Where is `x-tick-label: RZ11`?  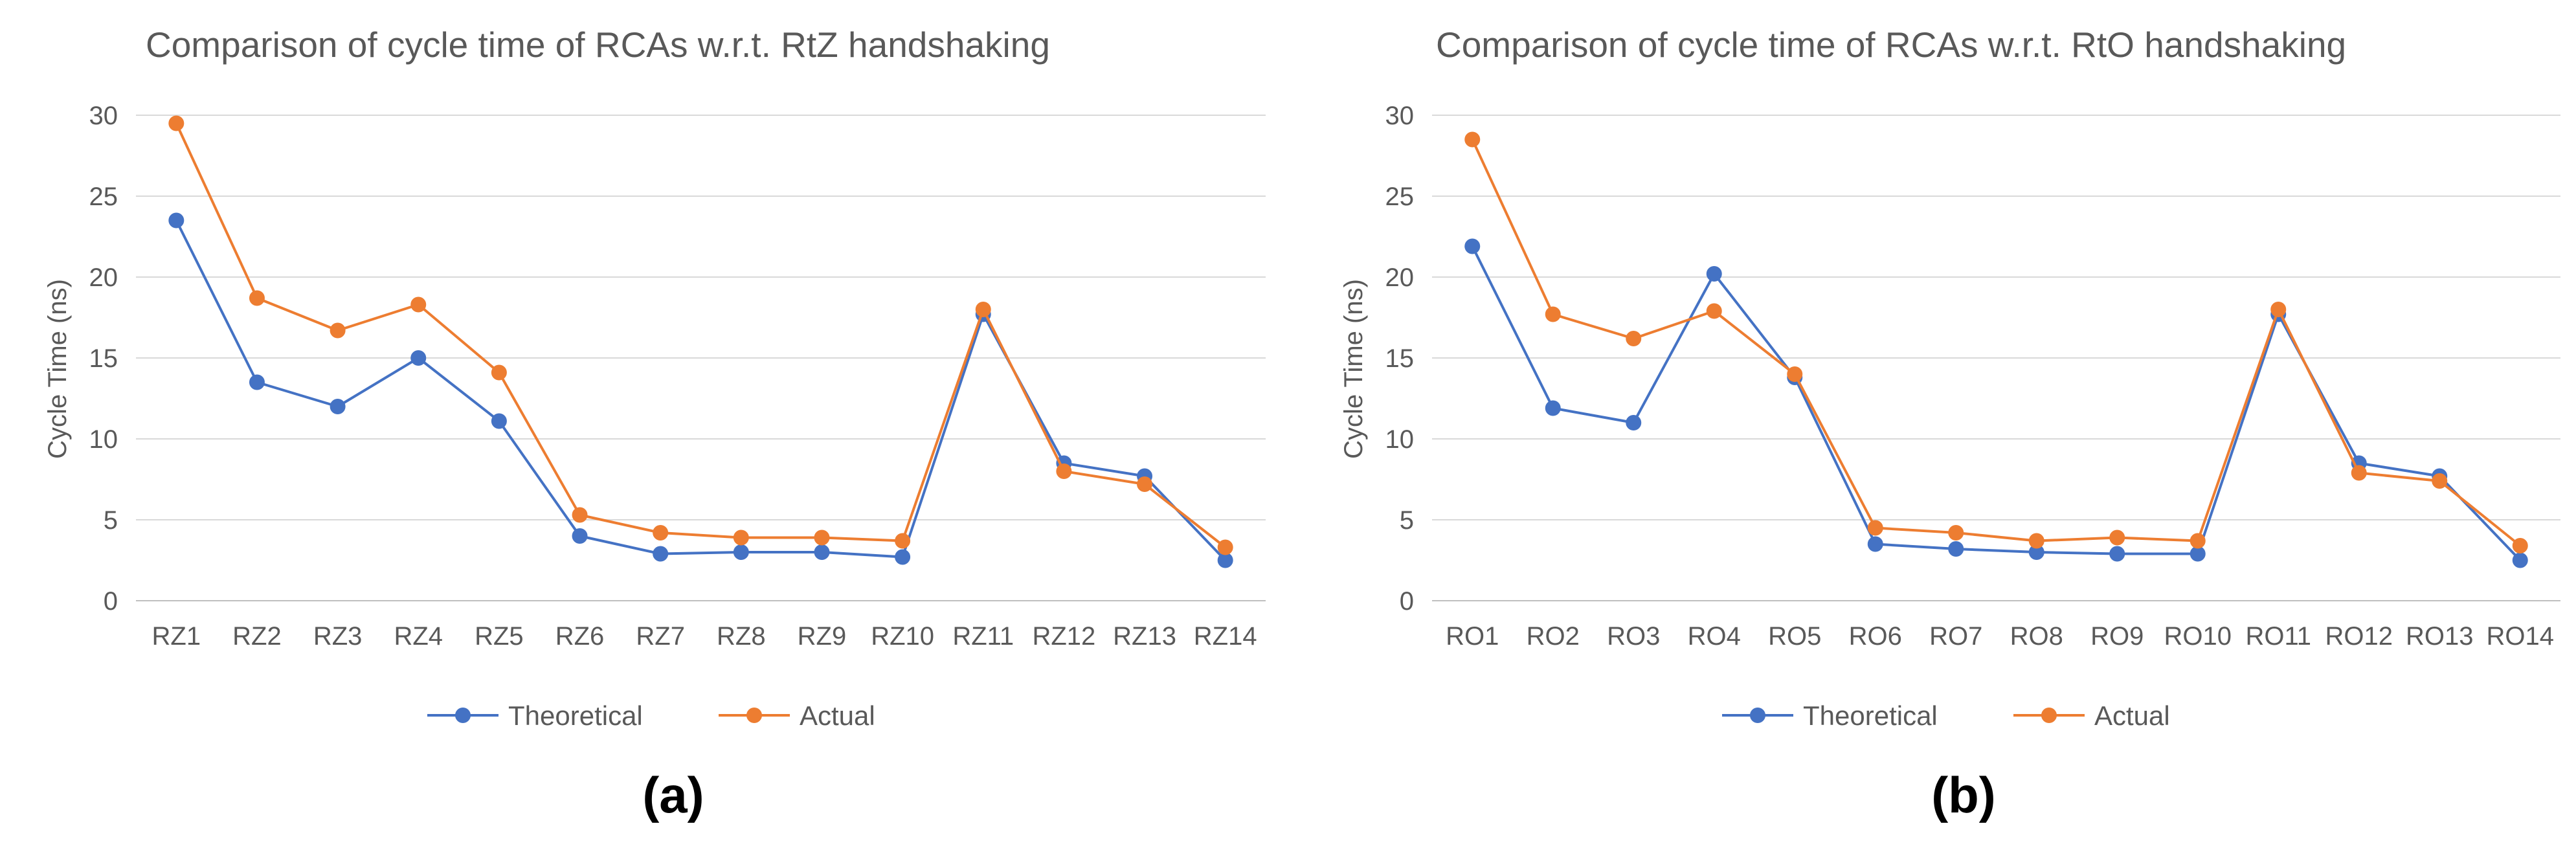 x-tick-label: RZ11 is located at coordinates (983, 636).